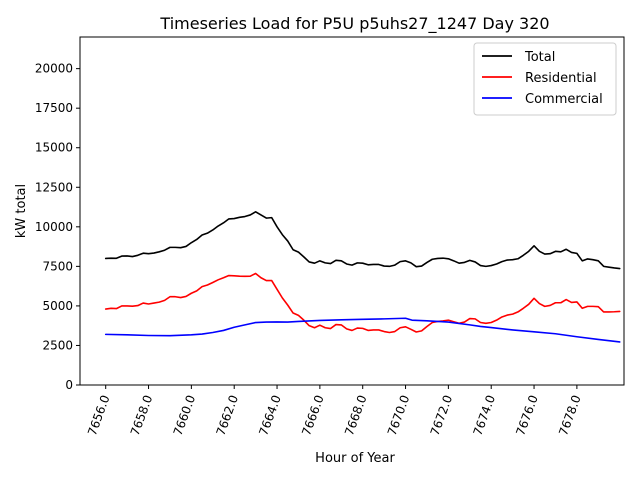  What do you see at coordinates (313, 415) in the screenshot?
I see `x-tick-label: 7666.0` at bounding box center [313, 415].